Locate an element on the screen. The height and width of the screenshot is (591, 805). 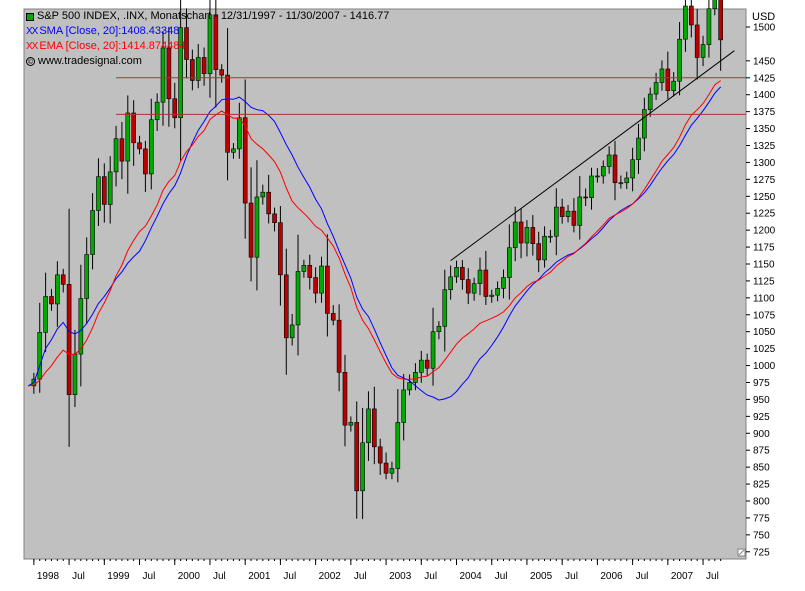
y-tick-label: 1400 is located at coordinates (764, 95).